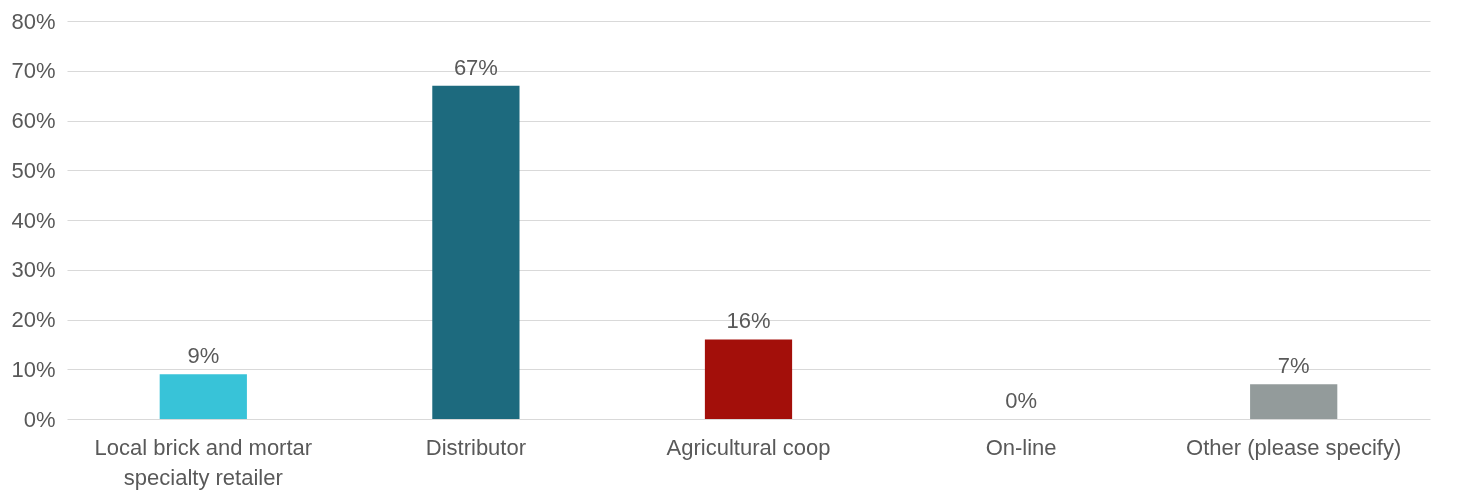 This screenshot has width=1462, height=501. I want to click on y-tick-label: 70%, so click(33, 71).